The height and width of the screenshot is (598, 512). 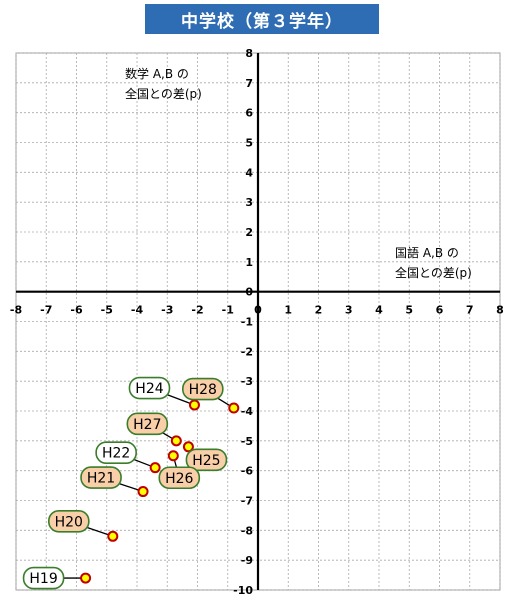 What do you see at coordinates (470, 310) in the screenshot?
I see `x-tick-label: 7` at bounding box center [470, 310].